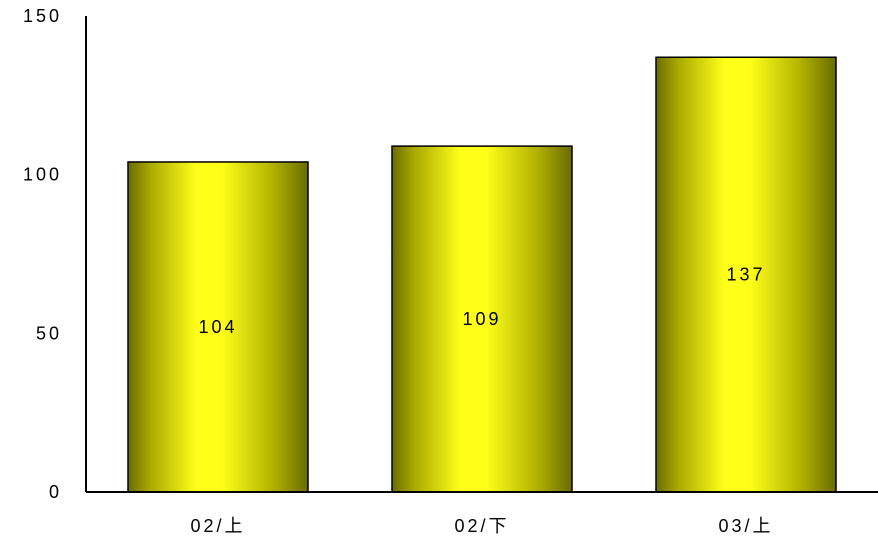 Image resolution: width=878 pixels, height=542 pixels. I want to click on x-axis-ticks: 02/上 02/下 03/上, so click(481, 526).